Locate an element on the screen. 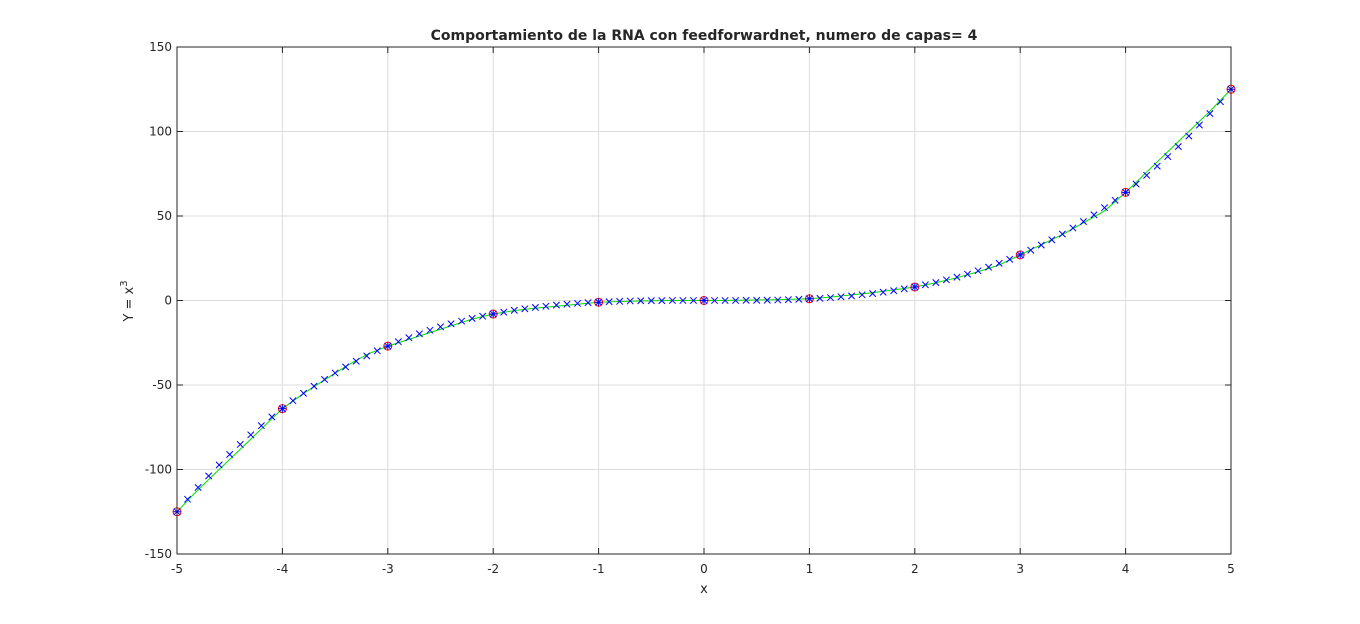  y-axis-label-base: Y = x is located at coordinates (129, 304).